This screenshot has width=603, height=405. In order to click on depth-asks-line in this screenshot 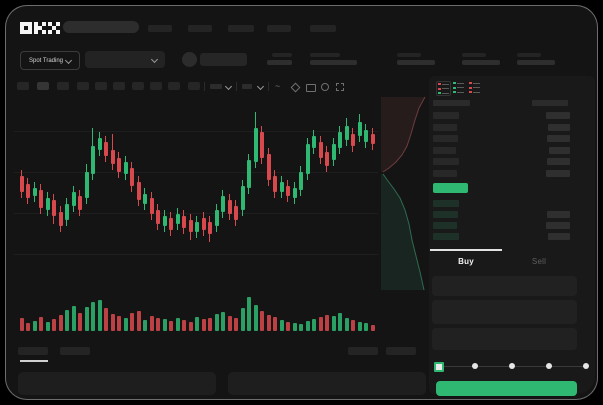, I will do `click(404, 134)`.